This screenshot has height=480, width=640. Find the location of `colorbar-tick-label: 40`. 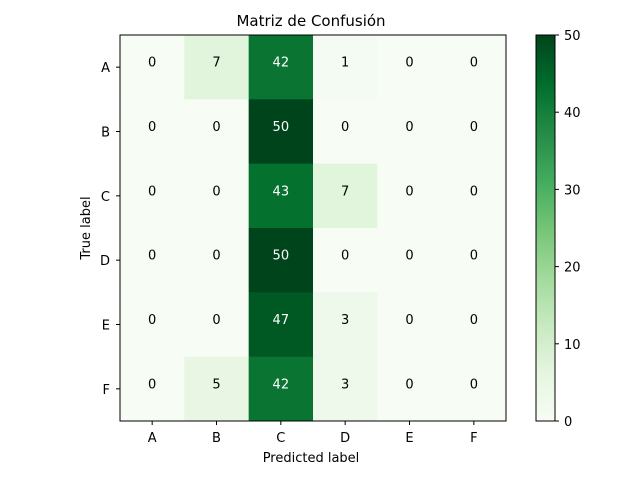

colorbar-tick-label: 40 is located at coordinates (572, 113).